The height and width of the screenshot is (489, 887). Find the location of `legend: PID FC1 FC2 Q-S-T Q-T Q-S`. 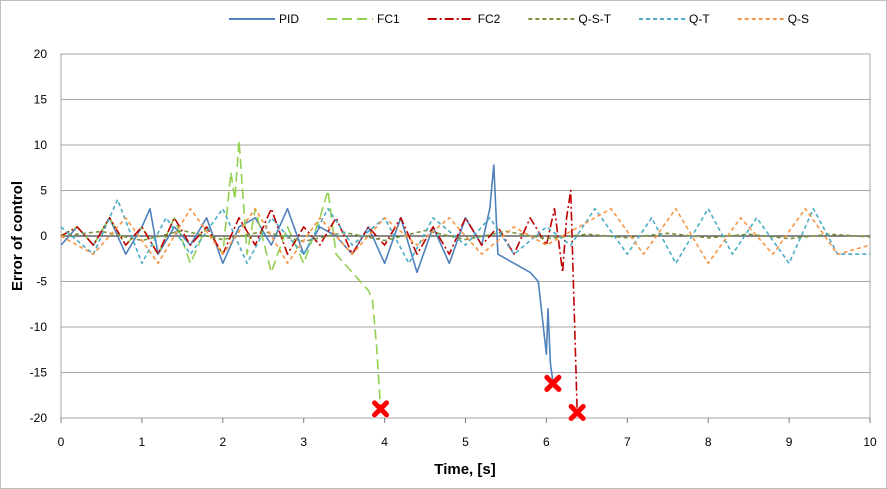

legend: PID FC1 FC2 Q-S-T Q-T Q-S is located at coordinates (519, 19).